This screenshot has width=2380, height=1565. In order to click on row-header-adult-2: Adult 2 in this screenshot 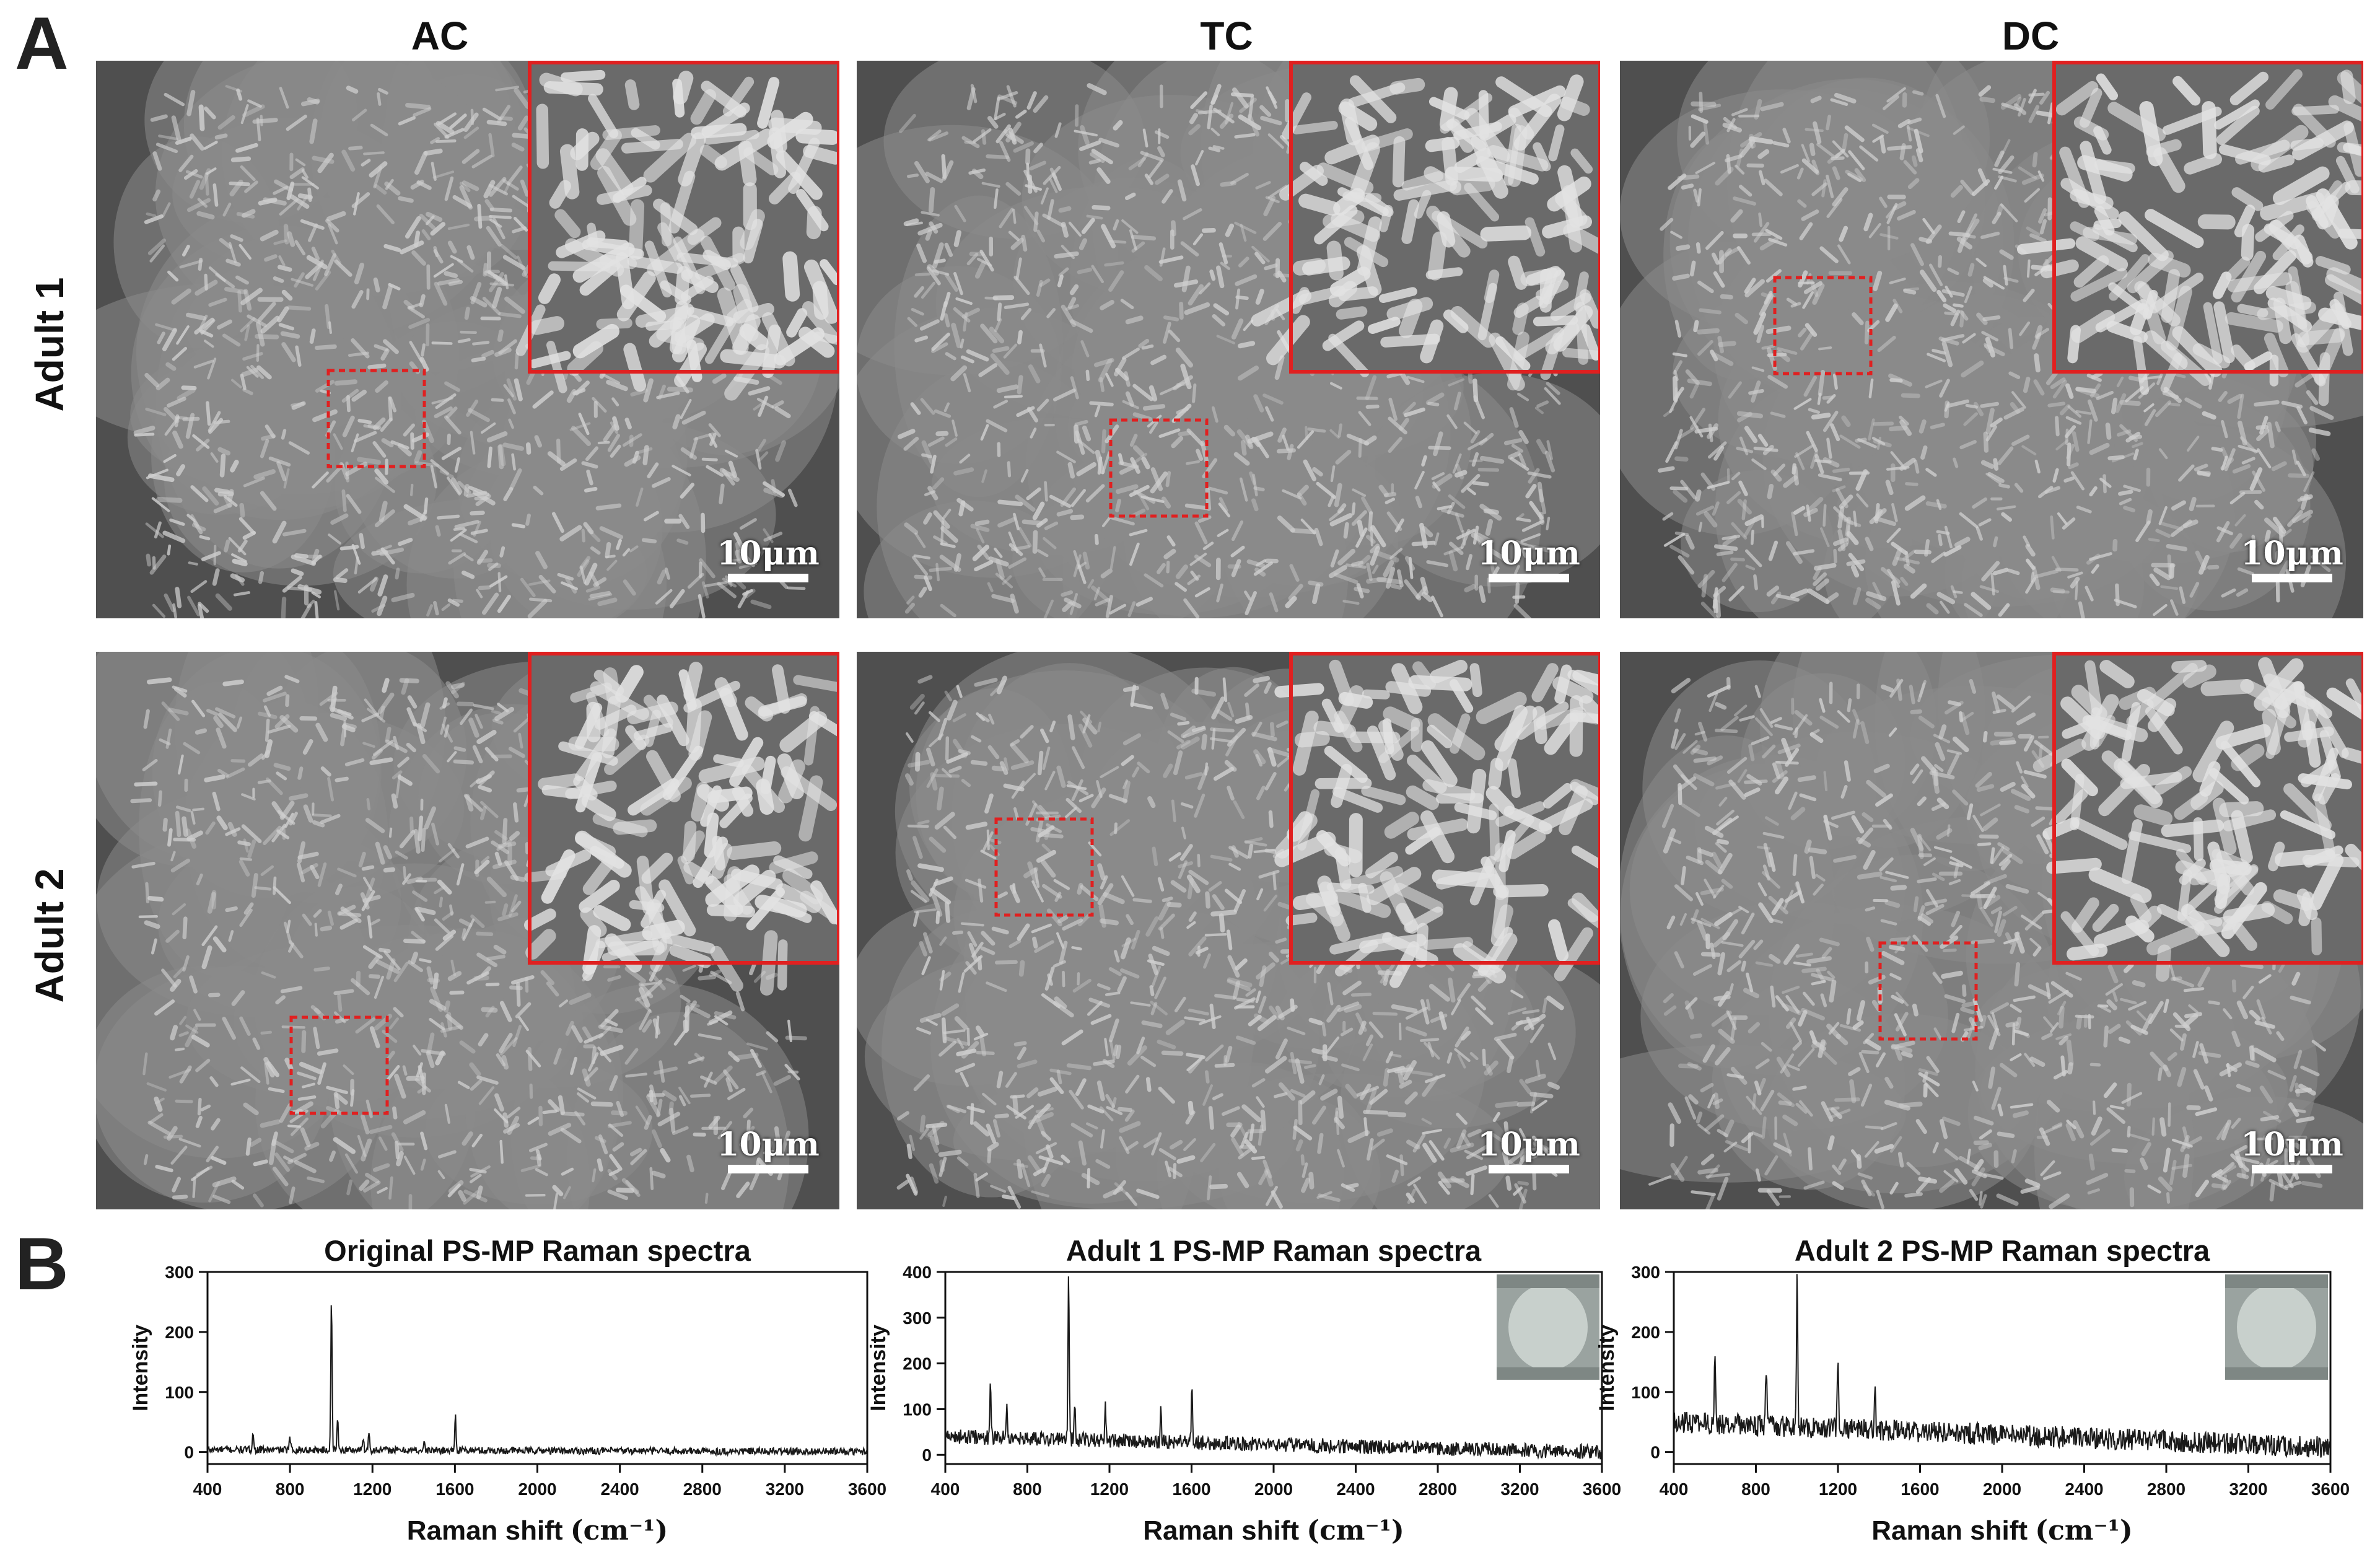, I will do `click(49, 935)`.